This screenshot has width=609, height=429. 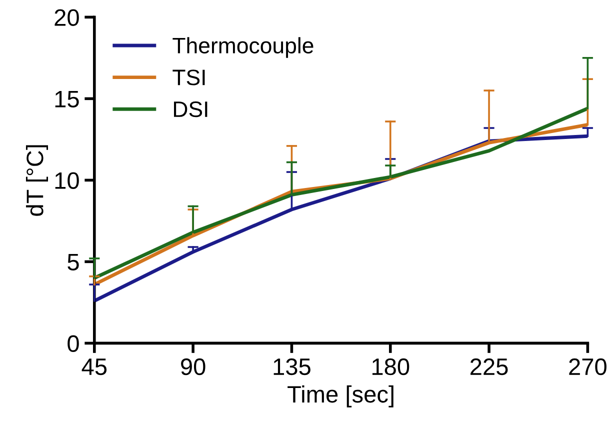 I want to click on y-tick-label: 20, so click(x=66, y=17).